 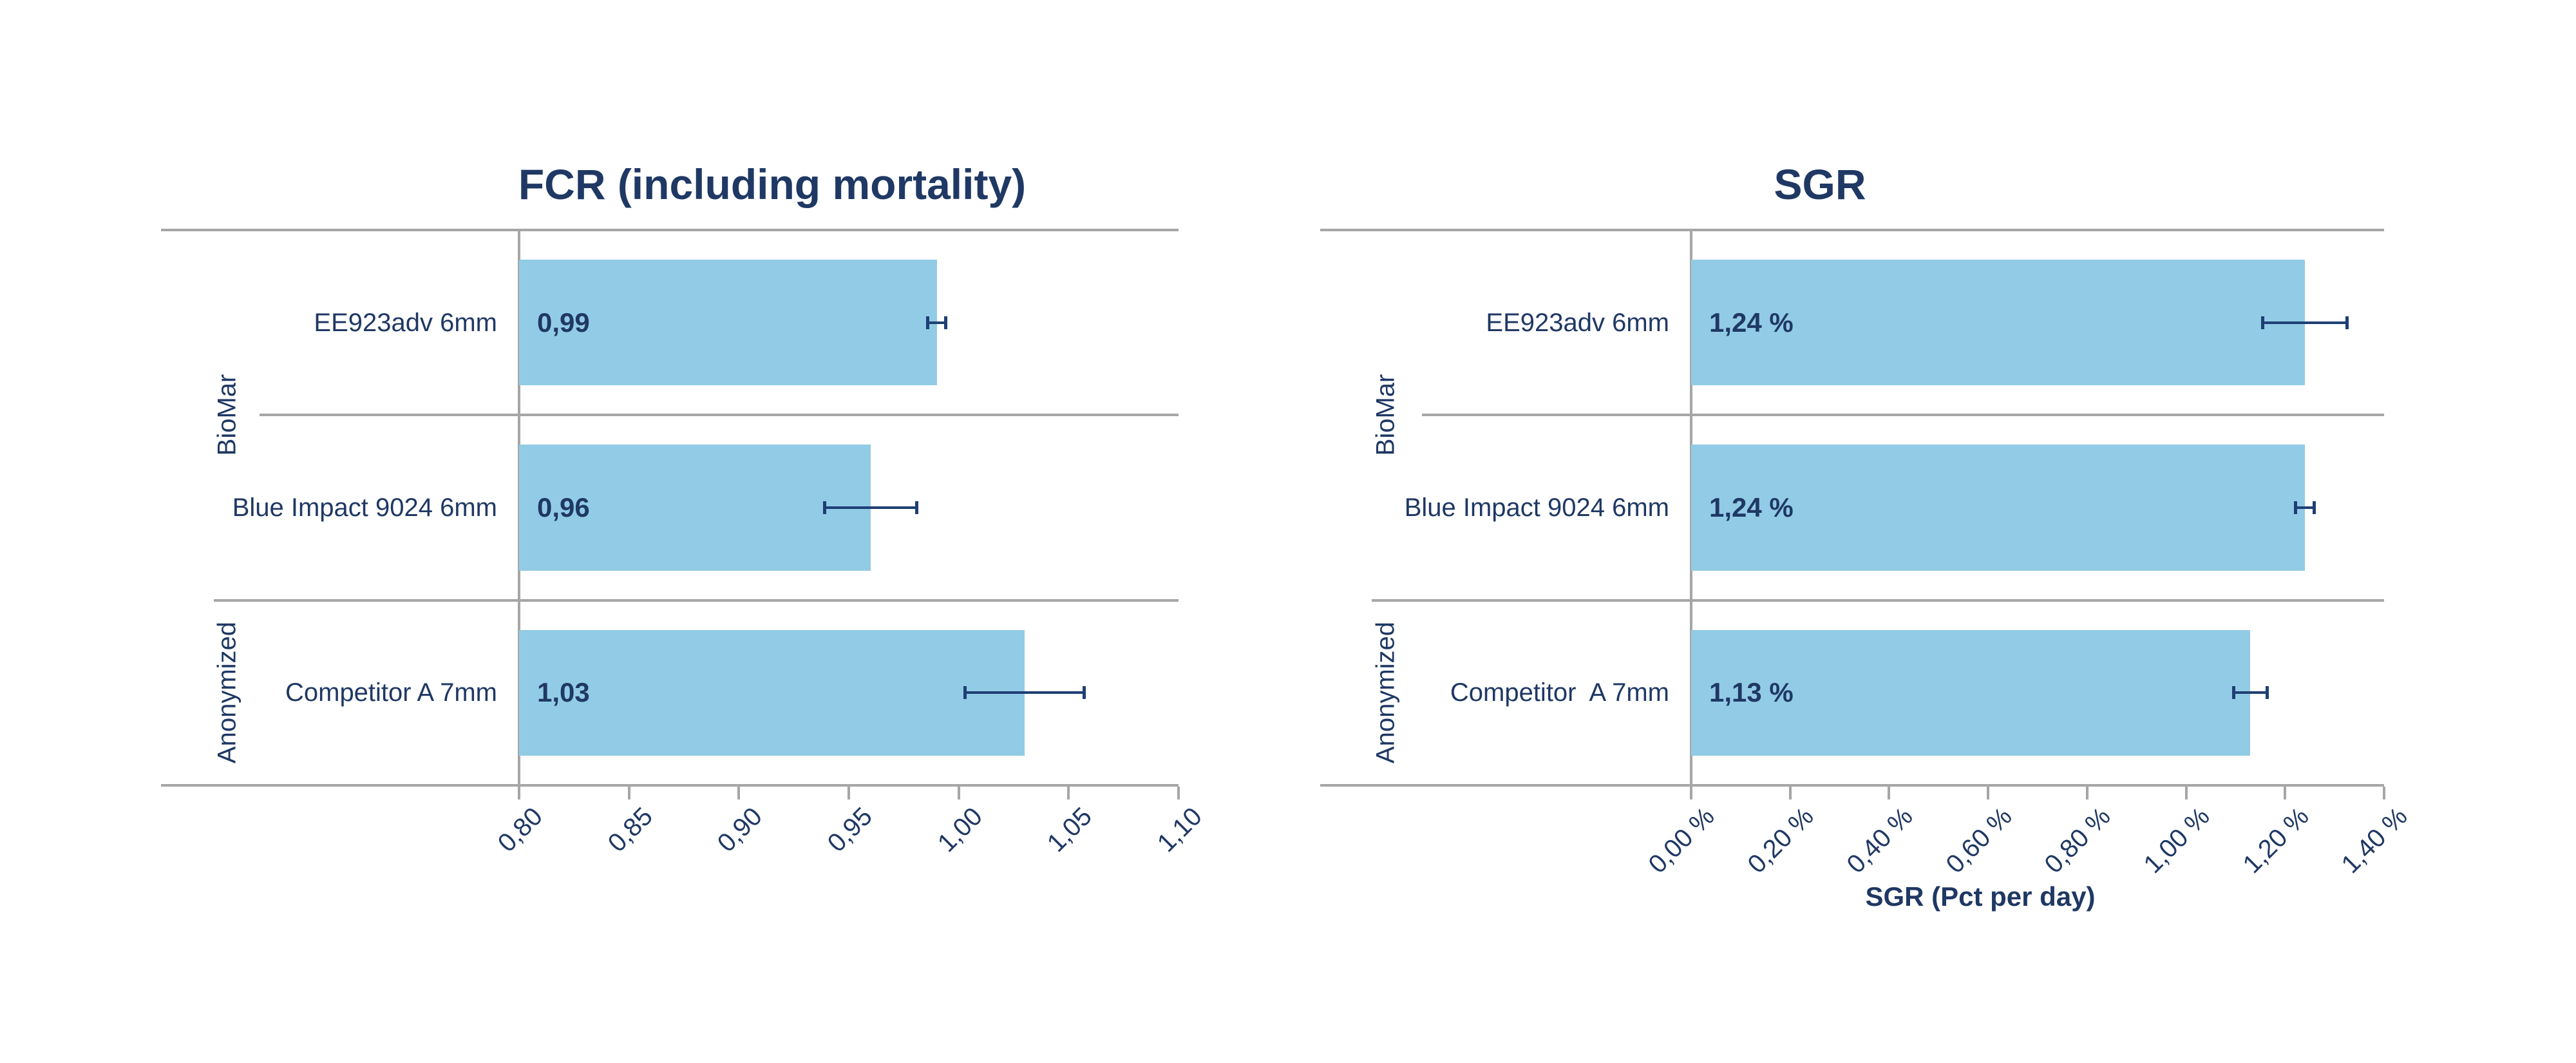 I want to click on x-tick-label-text: 1,00 %, so click(x=2176, y=841).